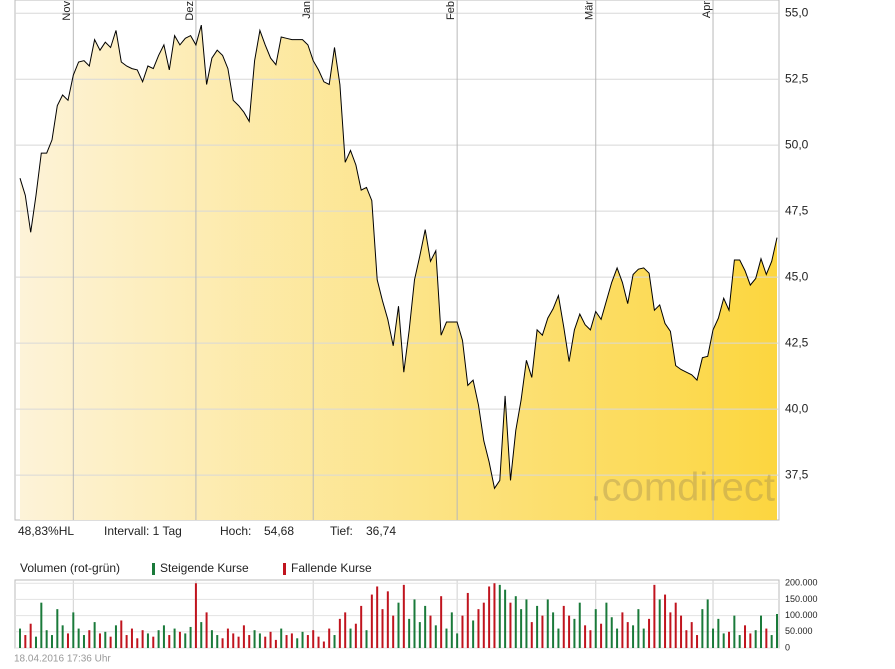  I want to click on legend-label: Steigende Kurse, so click(204, 568).